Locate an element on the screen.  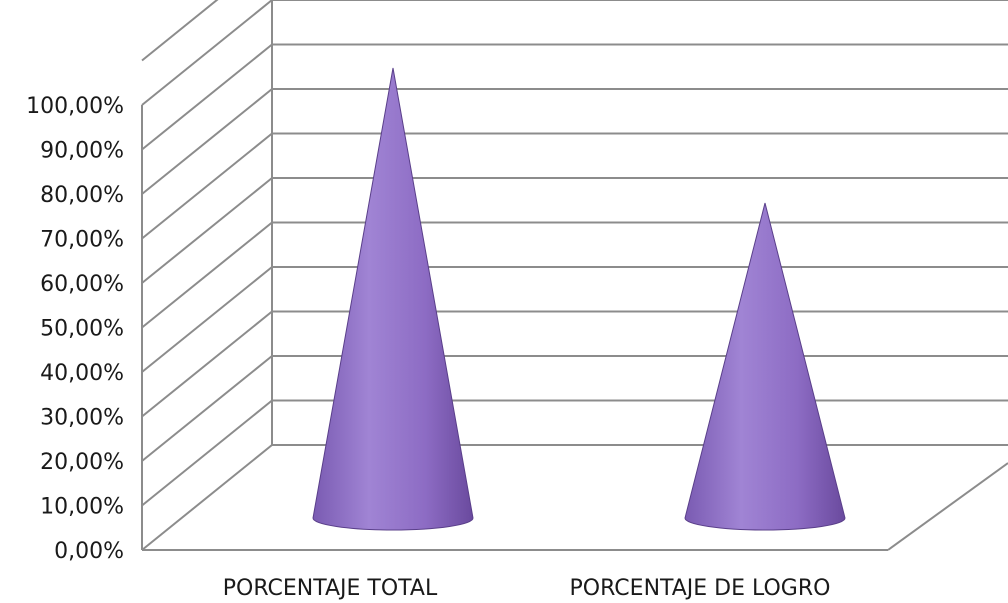
y-tick-label: 70,00% is located at coordinates (82, 240).